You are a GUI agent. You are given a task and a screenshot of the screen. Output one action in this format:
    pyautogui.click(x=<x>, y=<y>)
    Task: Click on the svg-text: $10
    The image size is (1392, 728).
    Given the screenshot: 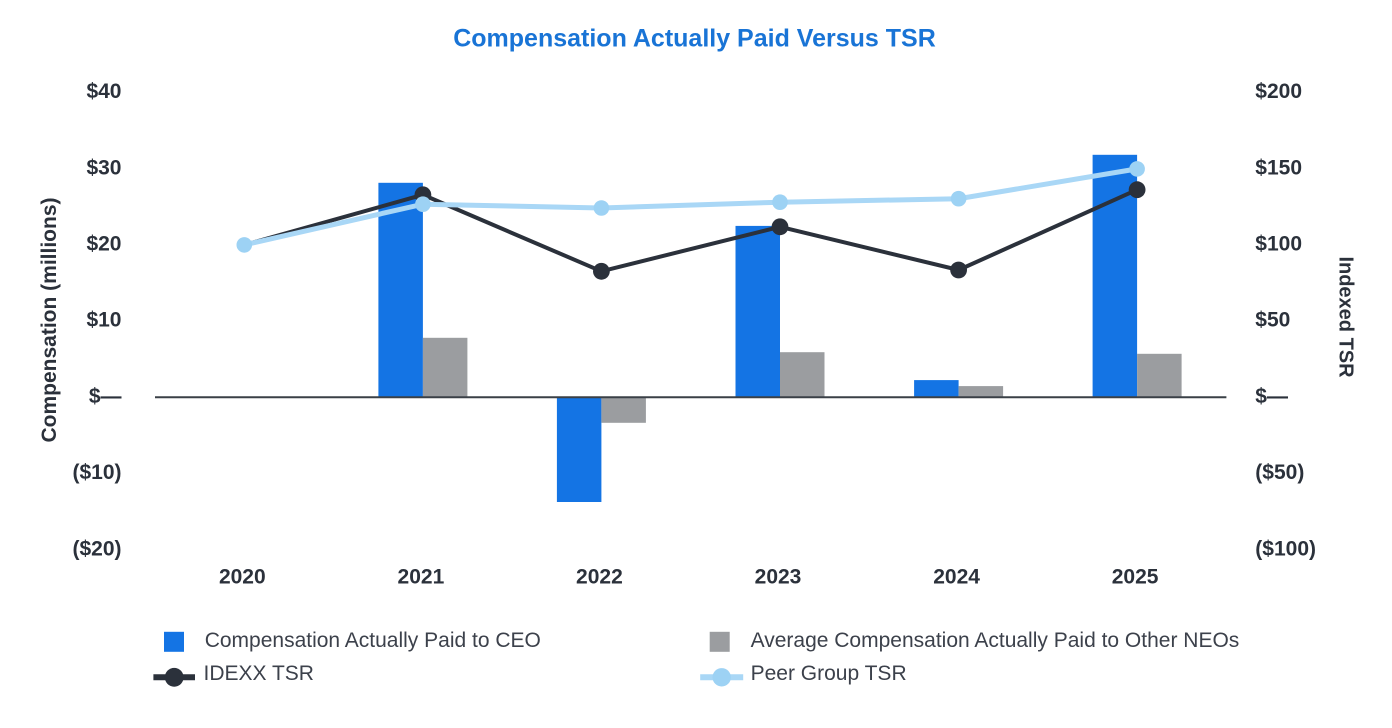 What is the action you would take?
    pyautogui.click(x=103, y=320)
    